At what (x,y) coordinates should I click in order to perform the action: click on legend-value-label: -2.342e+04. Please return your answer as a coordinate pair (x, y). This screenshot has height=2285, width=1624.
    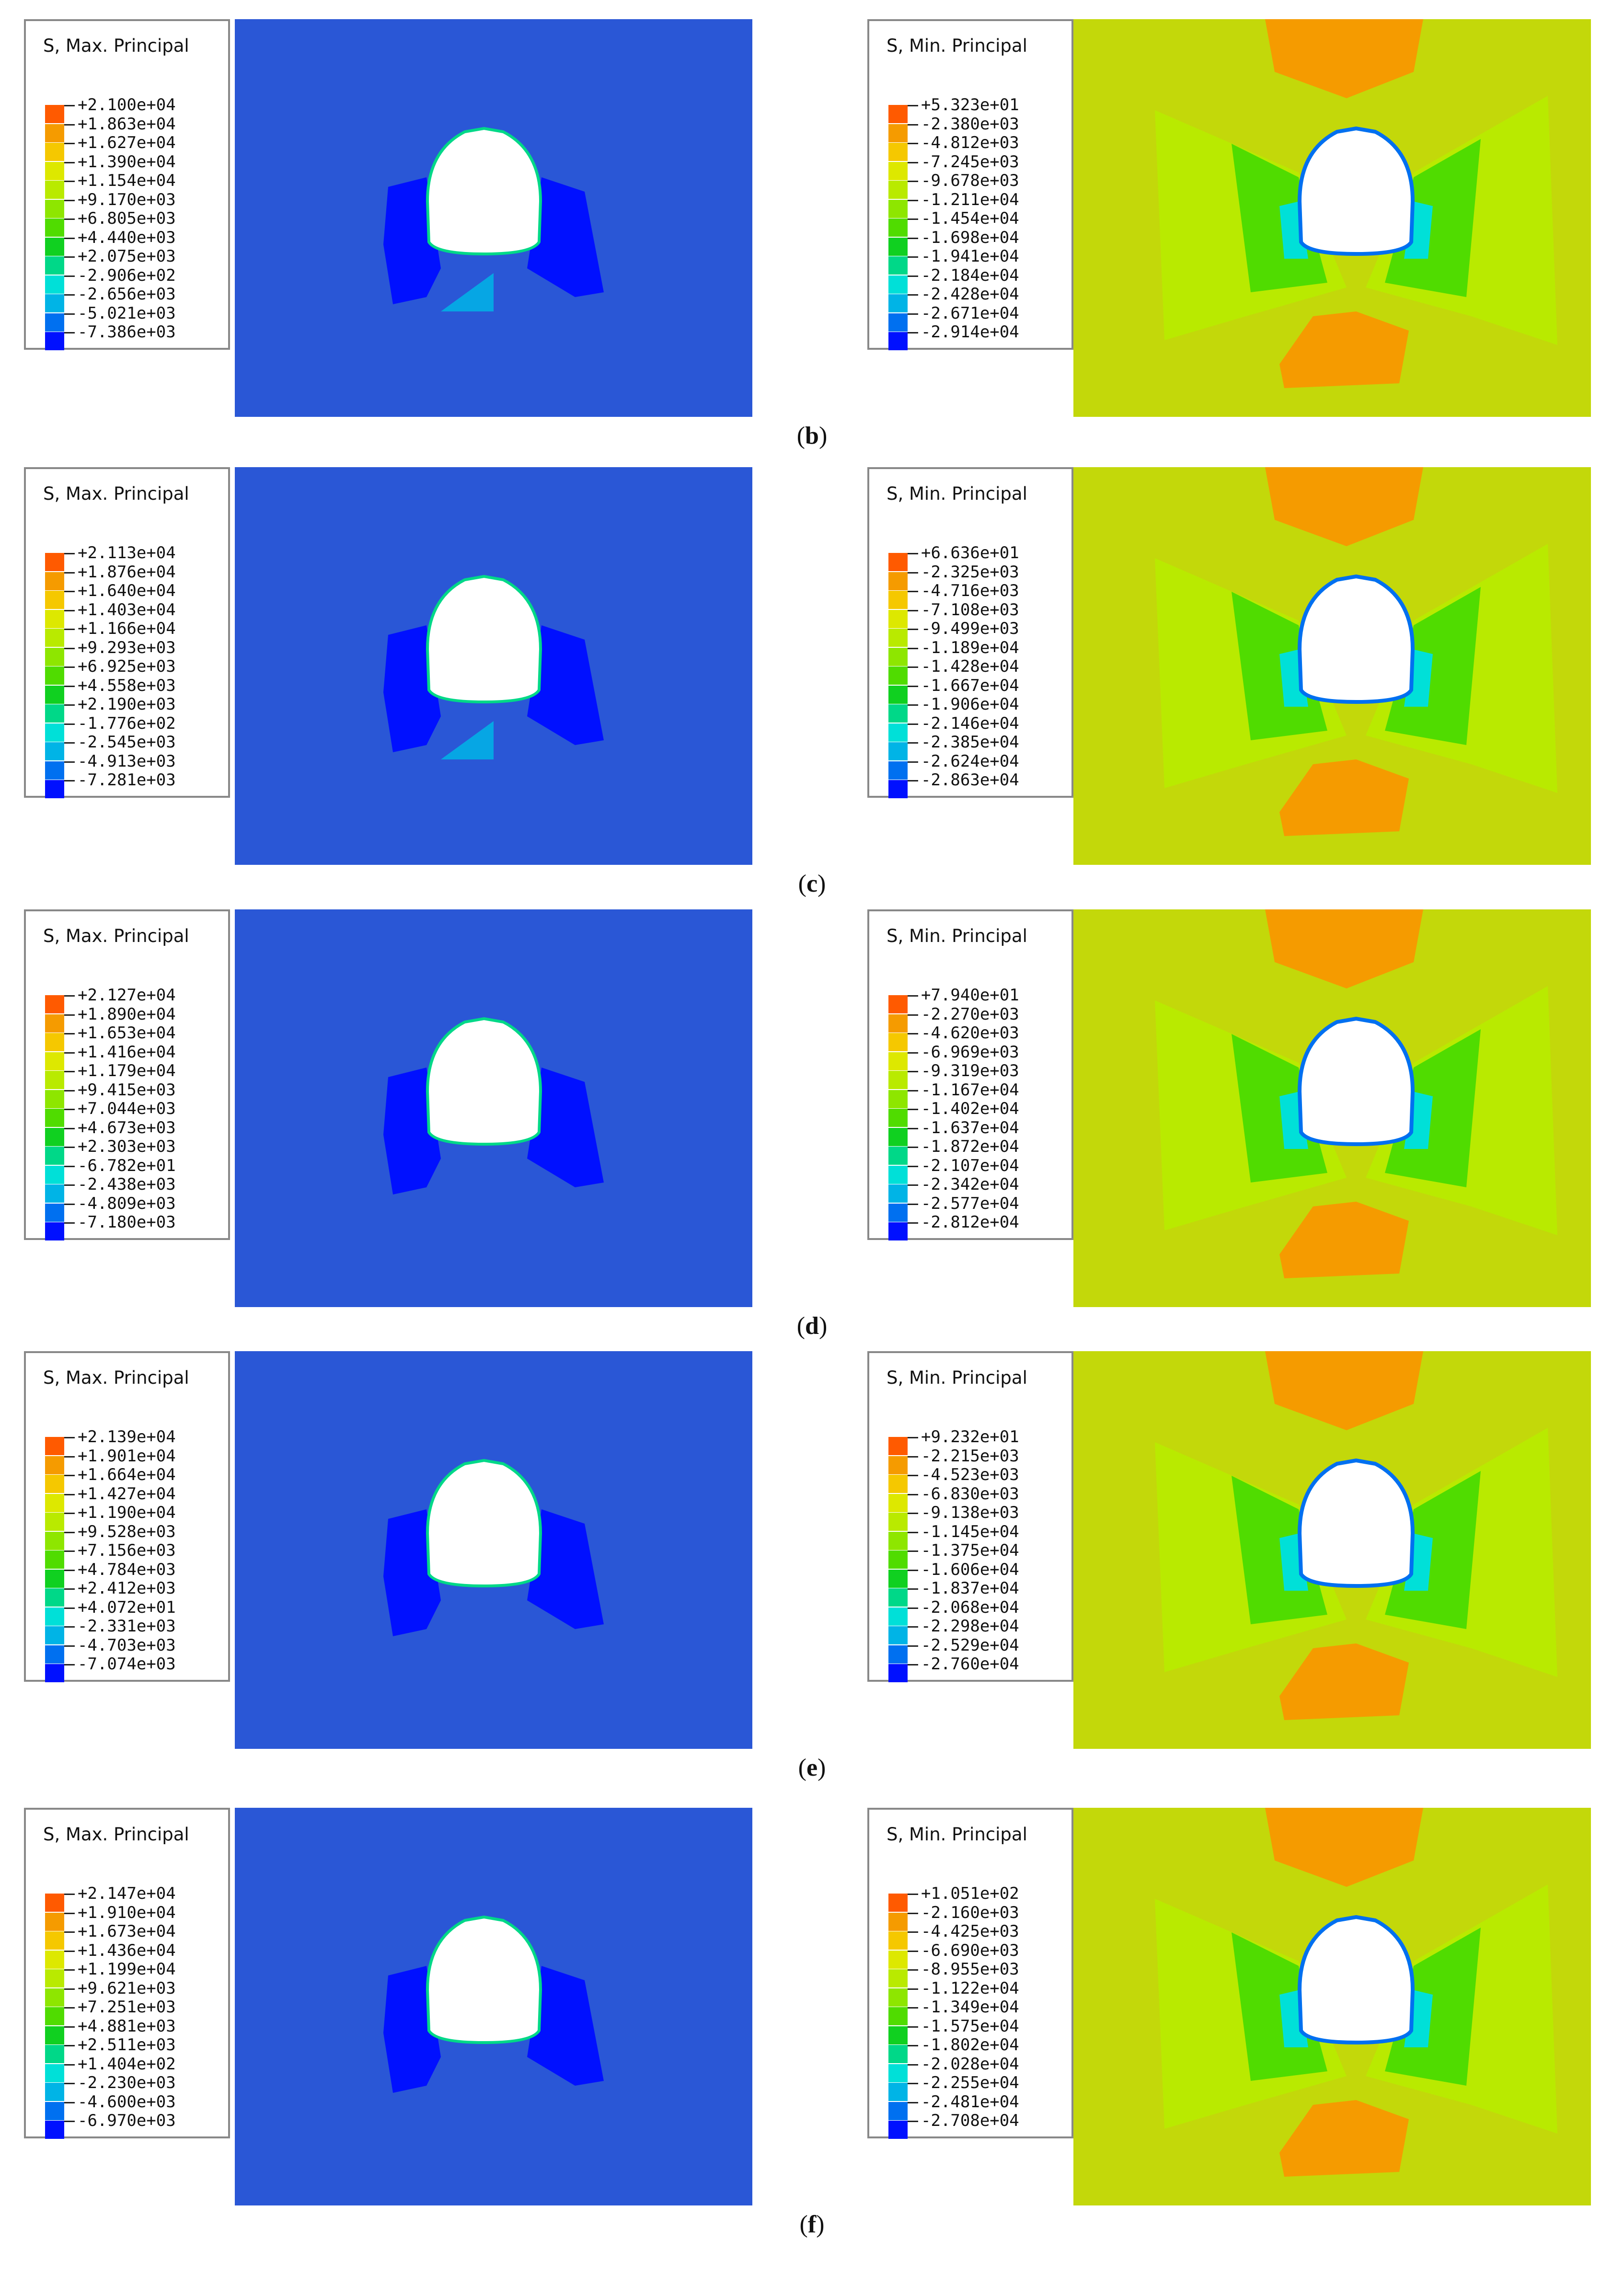
    Looking at the image, I should click on (970, 1184).